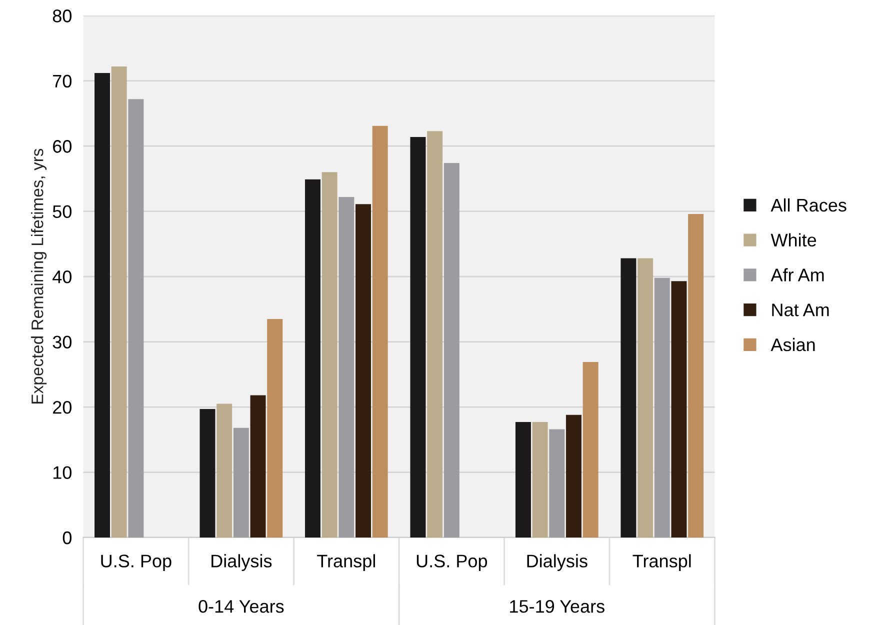 This screenshot has width=877, height=625. What do you see at coordinates (62, 342) in the screenshot?
I see `y-tick-label: 30` at bounding box center [62, 342].